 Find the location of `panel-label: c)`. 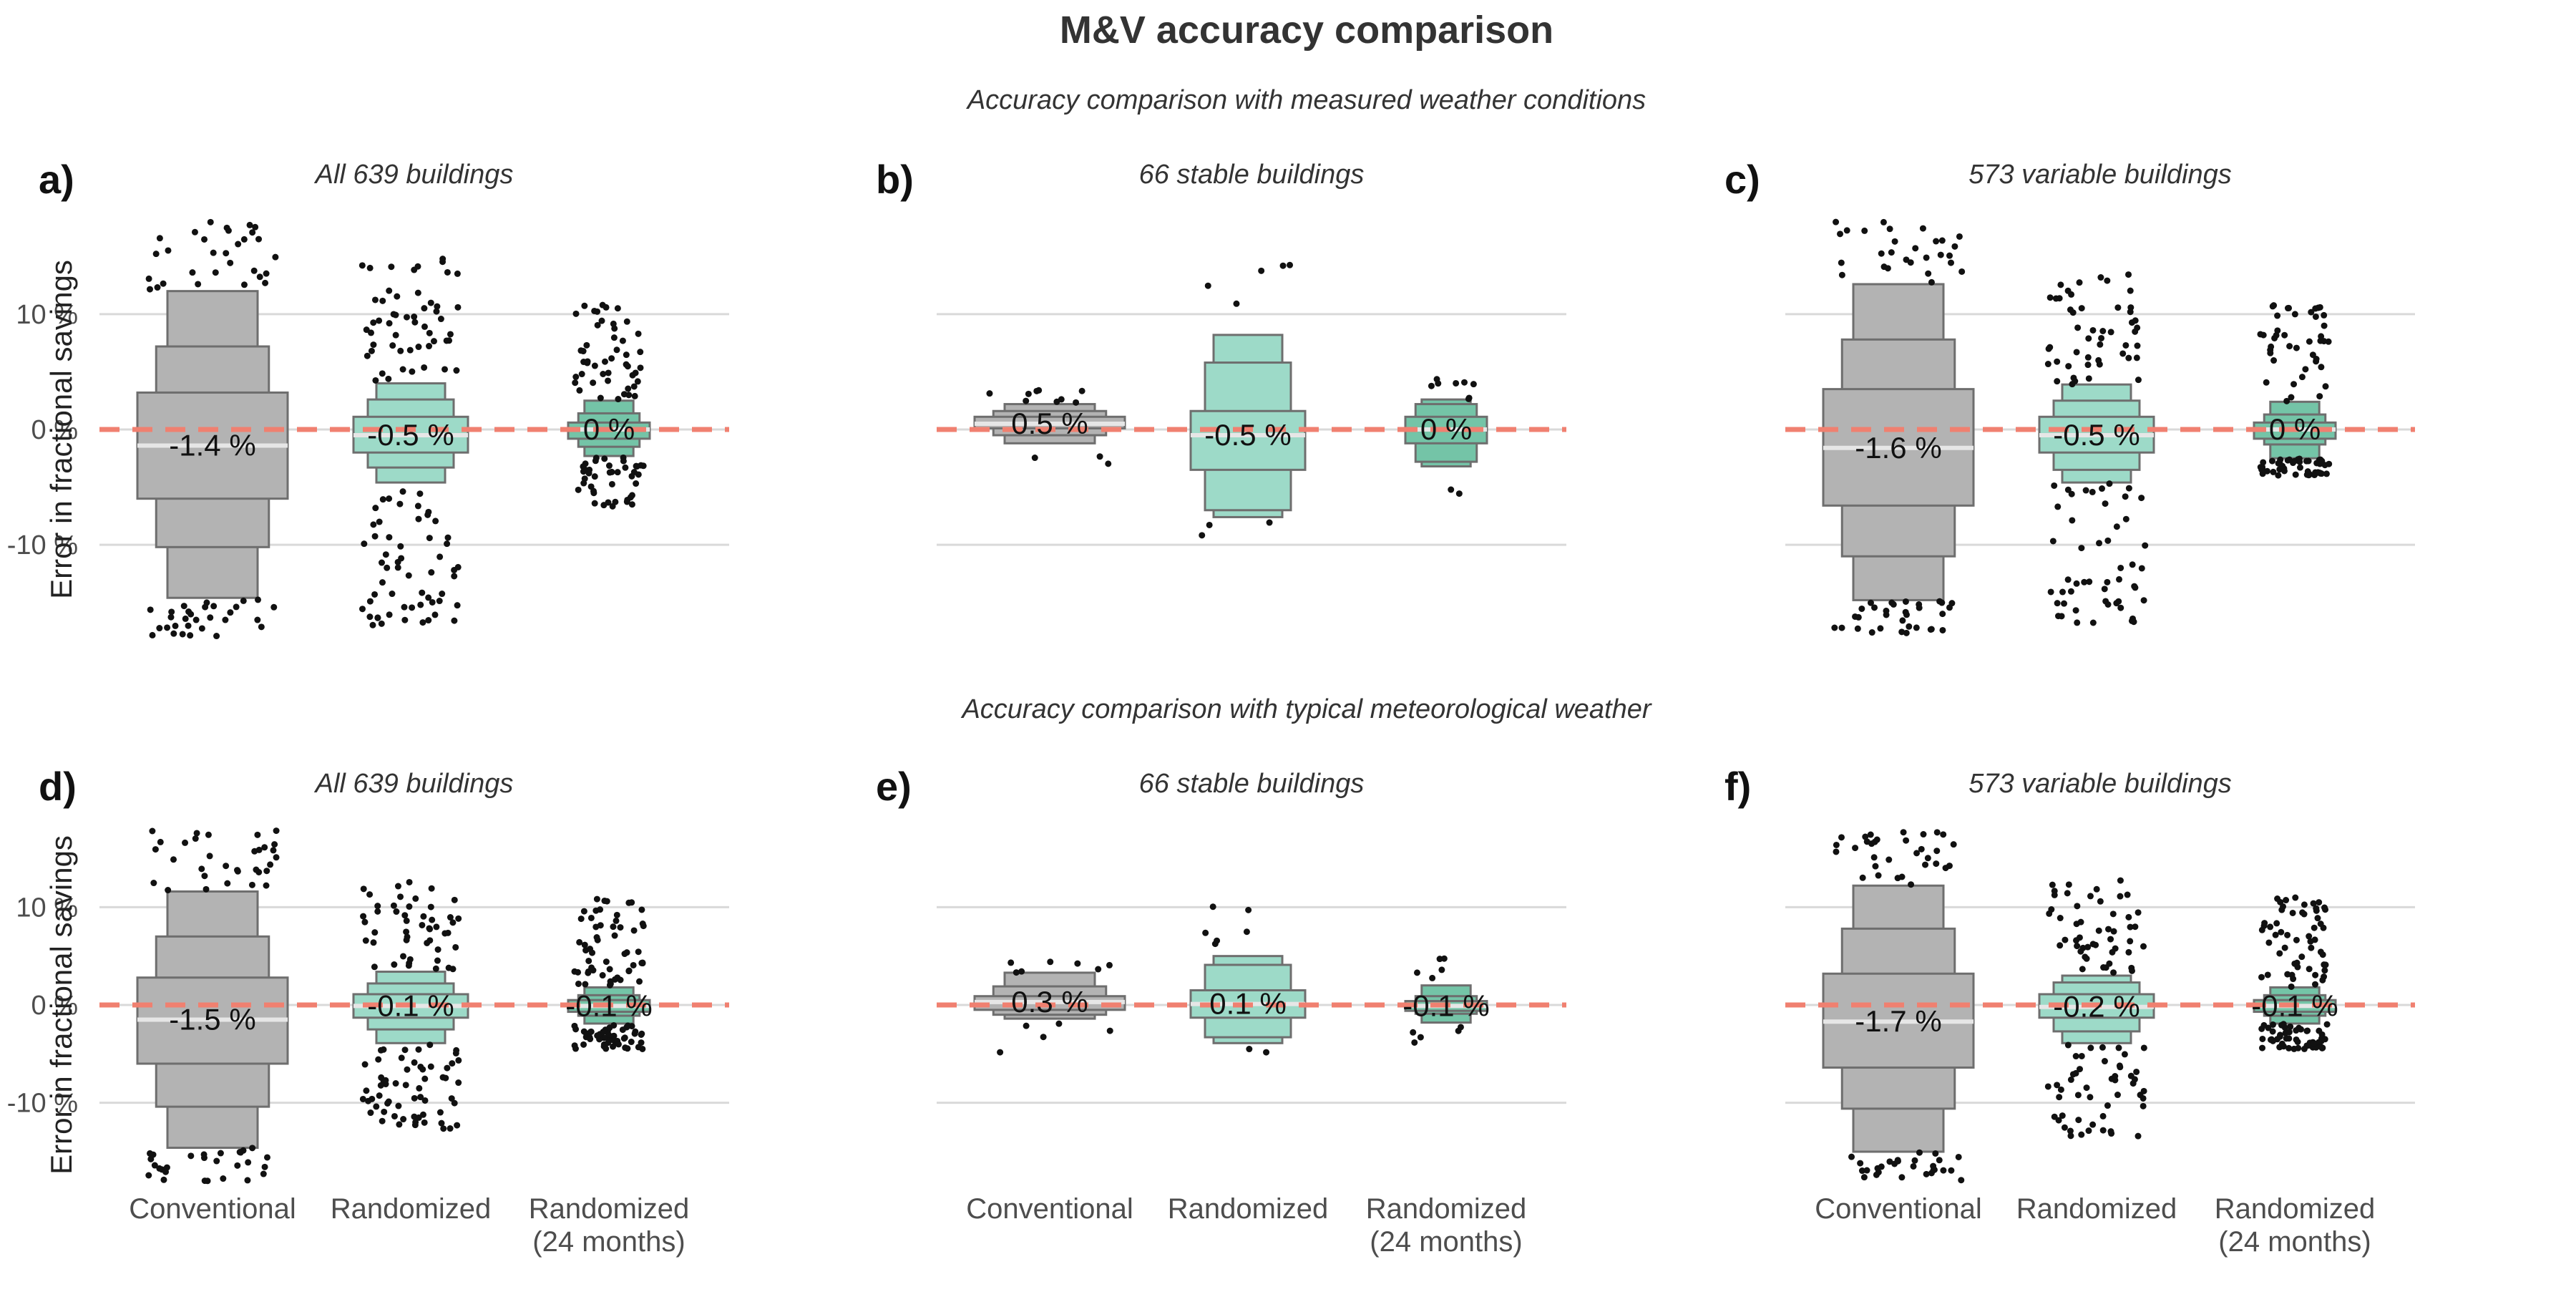

panel-label: c) is located at coordinates (1742, 179).